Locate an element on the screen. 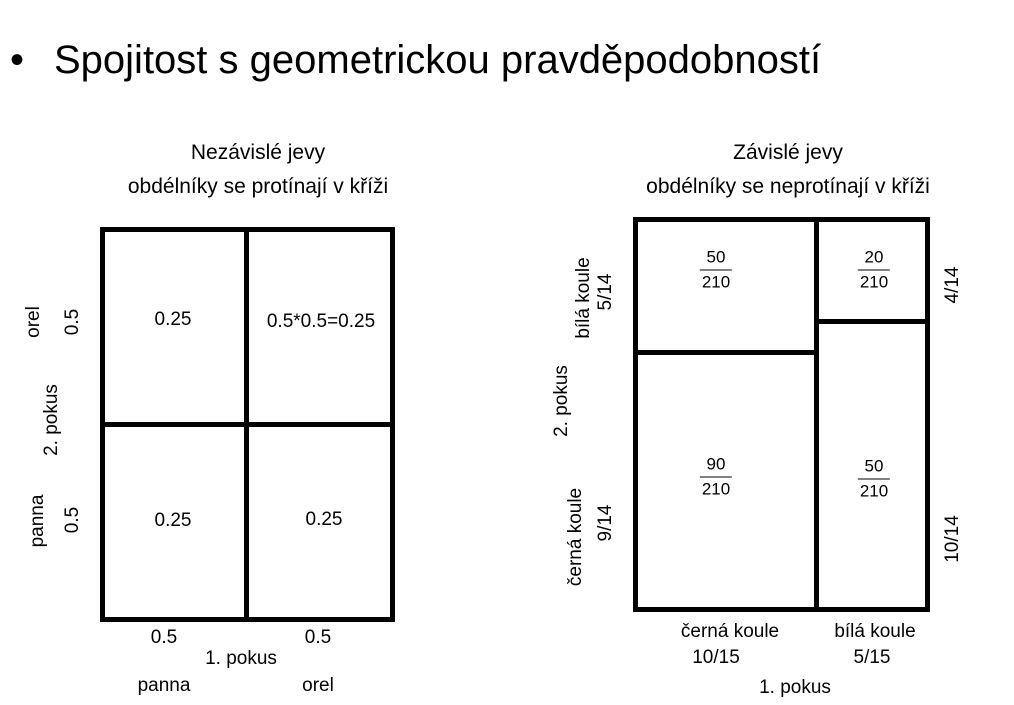 The height and width of the screenshot is (705, 1014). left-title-line2: obdélníky se protínají v kříži is located at coordinates (258, 186).